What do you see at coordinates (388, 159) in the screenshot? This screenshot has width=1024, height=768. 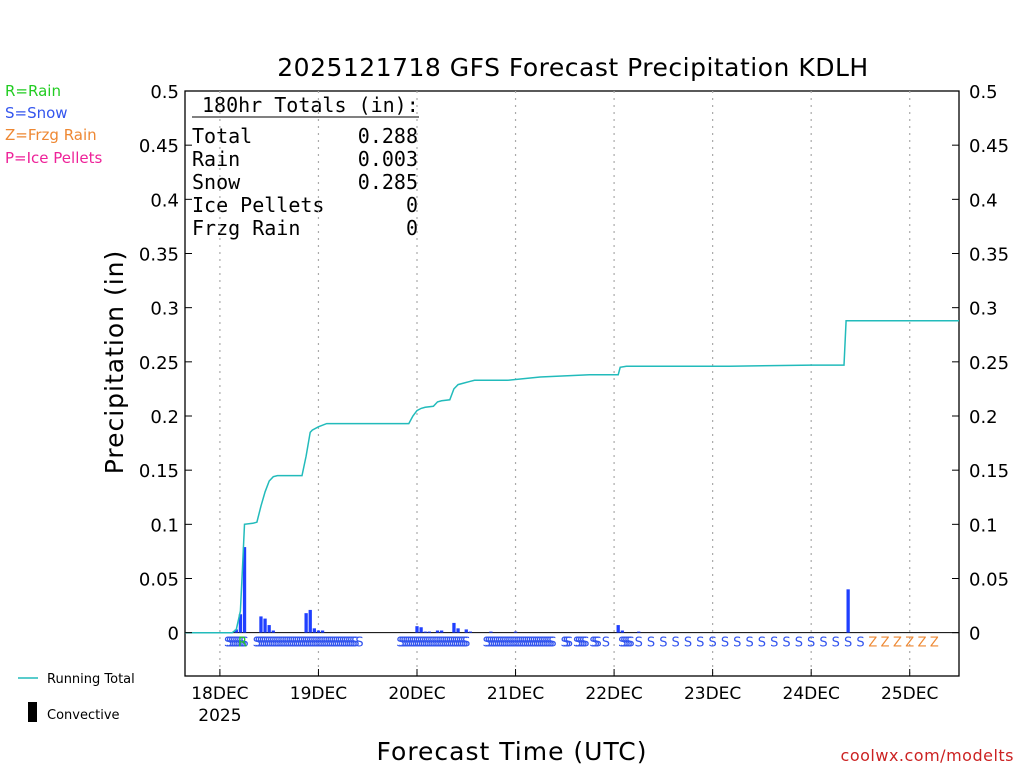 I see `totals-row-value: 0.003` at bounding box center [388, 159].